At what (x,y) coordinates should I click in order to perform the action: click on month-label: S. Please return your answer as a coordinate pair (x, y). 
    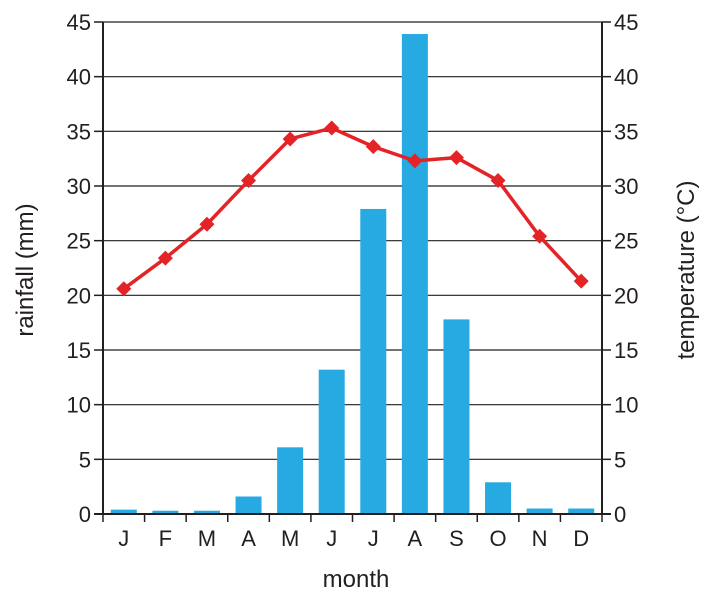
    Looking at the image, I should click on (456, 538).